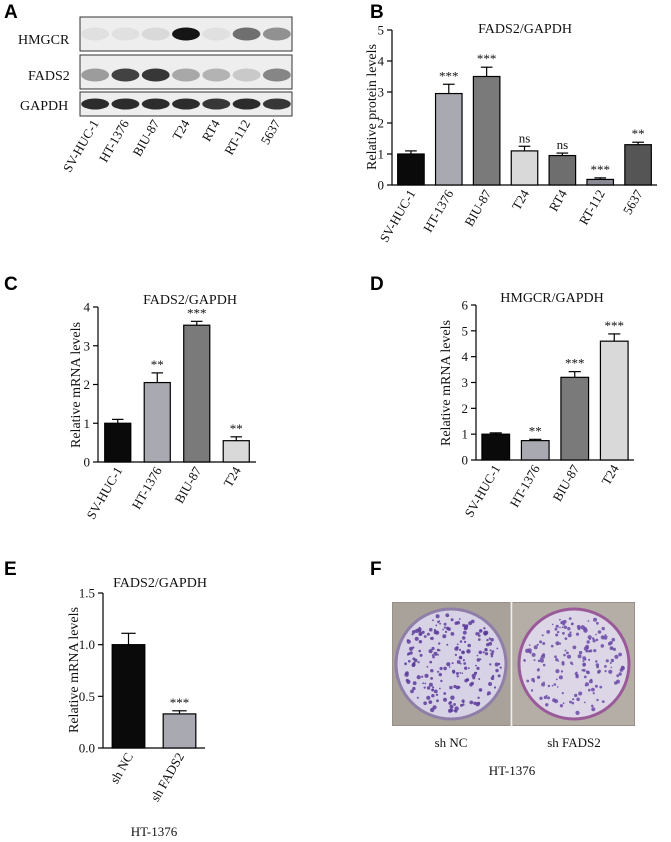 The height and width of the screenshot is (842, 671). I want to click on chart-c-ytick-label: 1, so click(87, 423).